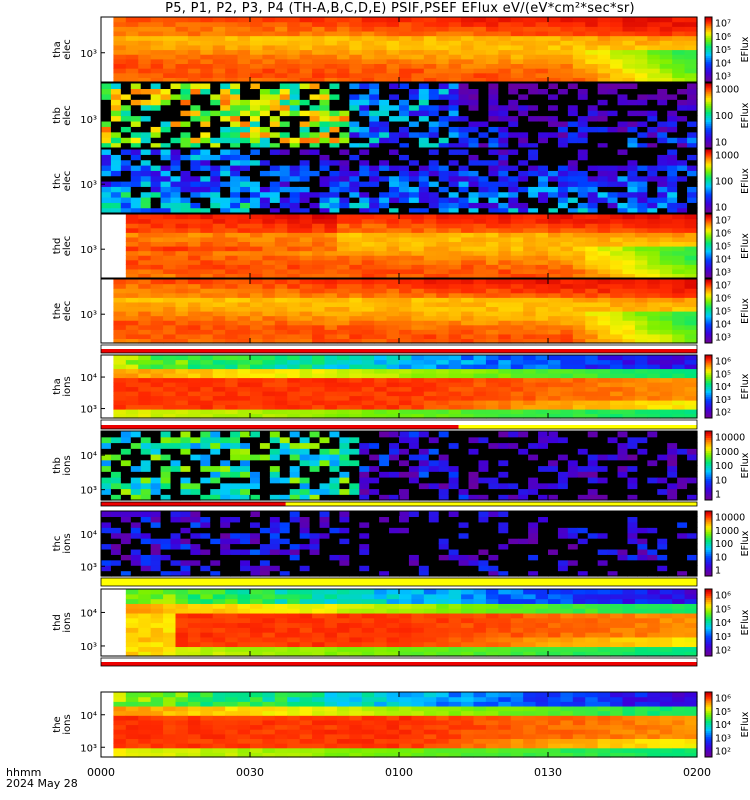 The width and height of the screenshot is (750, 800). I want to click on tick-0100: 0100, so click(399, 772).